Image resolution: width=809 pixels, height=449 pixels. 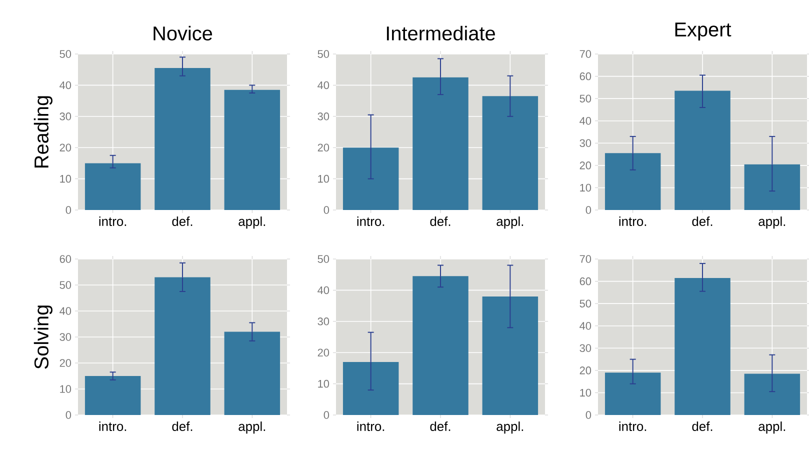 What do you see at coordinates (43, 337) in the screenshot?
I see `y-axis-title: Solving` at bounding box center [43, 337].